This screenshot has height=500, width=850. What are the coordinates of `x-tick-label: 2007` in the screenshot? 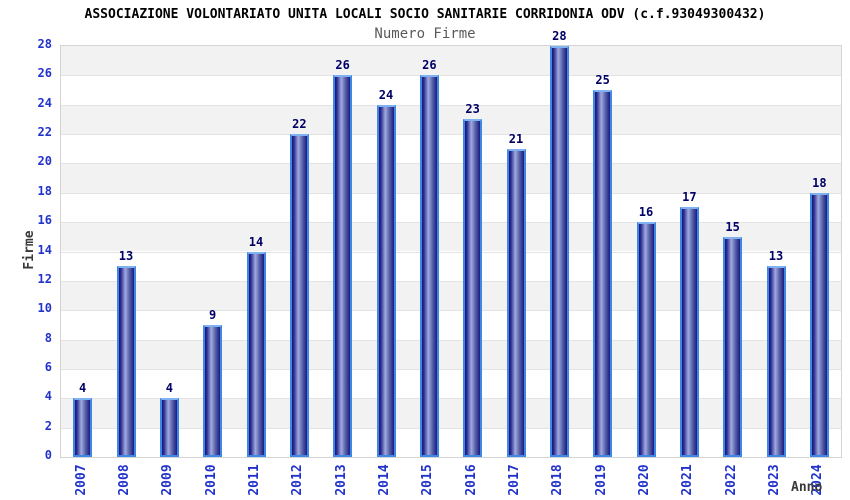 It's located at (81, 480).